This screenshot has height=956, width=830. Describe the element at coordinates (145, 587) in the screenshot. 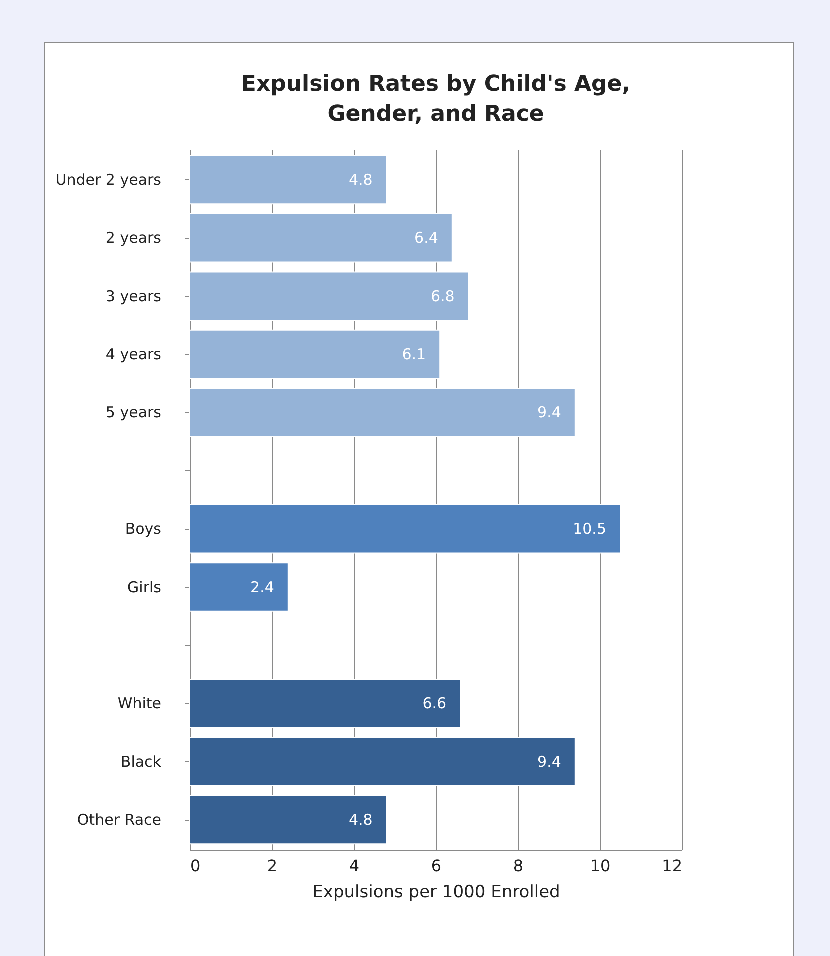

I see `y-tick-label: Girls` at that location.